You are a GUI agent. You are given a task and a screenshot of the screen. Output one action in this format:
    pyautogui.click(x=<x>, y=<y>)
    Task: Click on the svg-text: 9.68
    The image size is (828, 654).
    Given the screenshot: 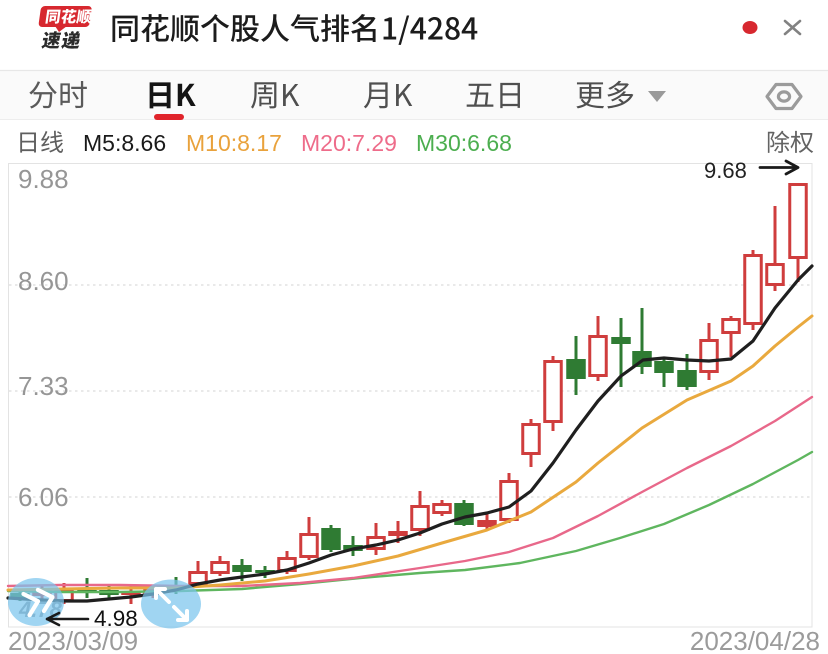 What is the action you would take?
    pyautogui.click(x=725, y=170)
    